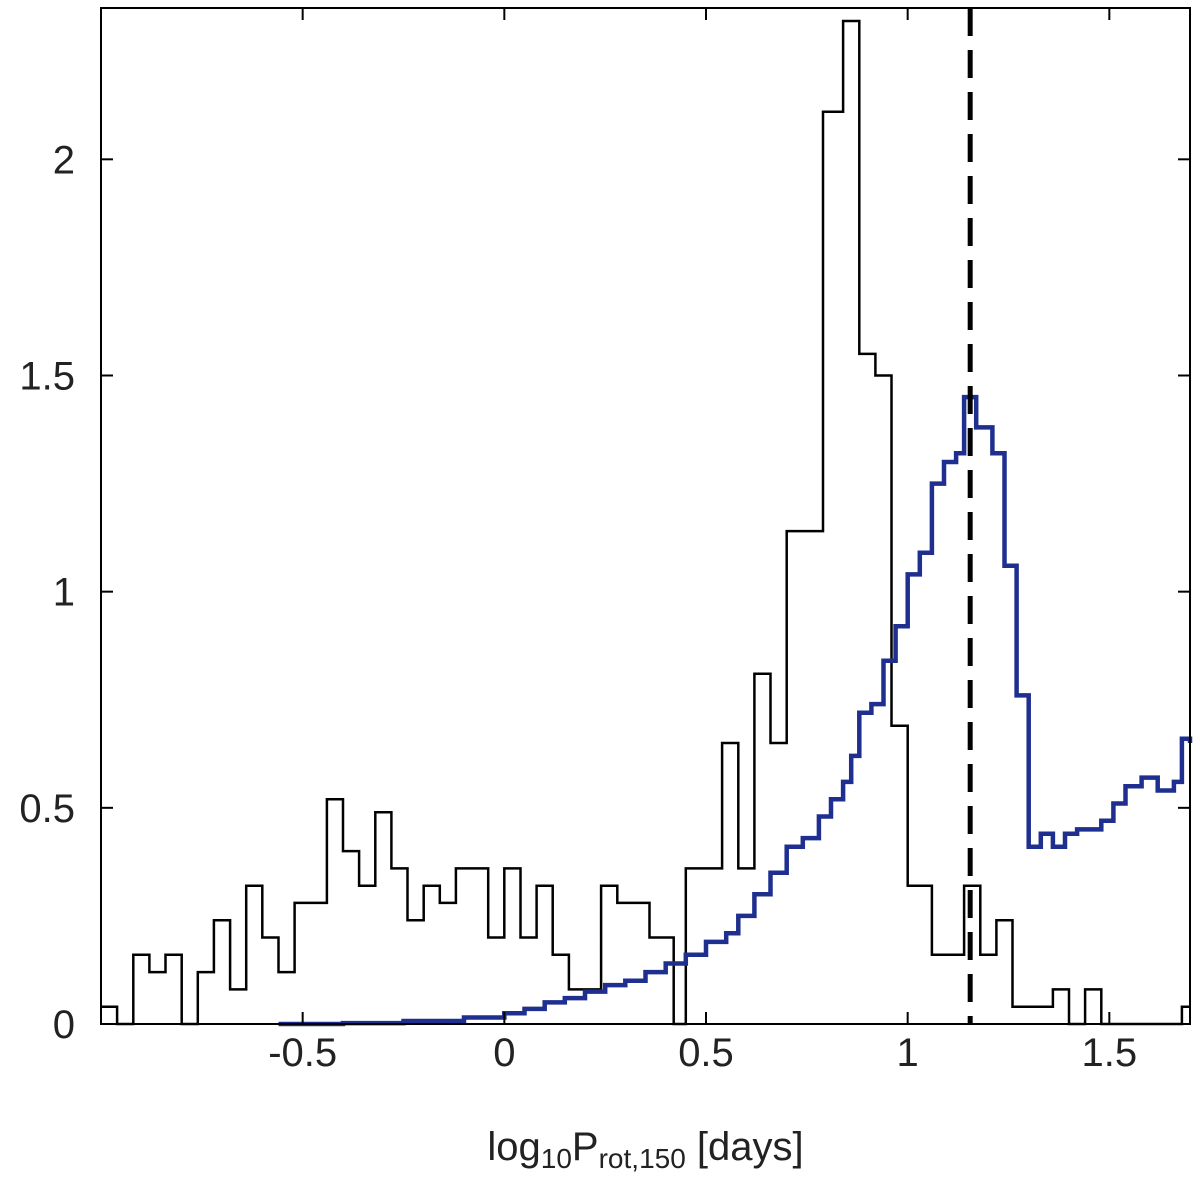 This screenshot has height=1182, width=1200. I want to click on x-axis-label-unit: [days], so click(745, 1147).